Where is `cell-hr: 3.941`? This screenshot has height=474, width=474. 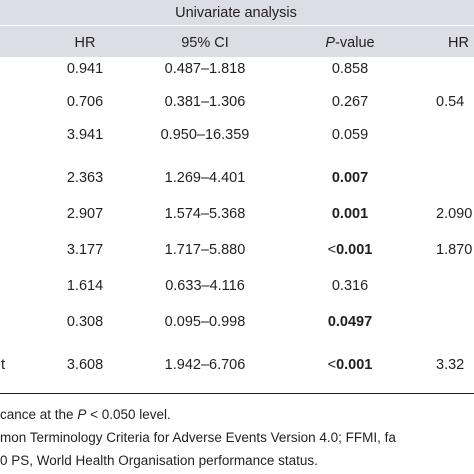
cell-hr: 3.941 is located at coordinates (85, 135).